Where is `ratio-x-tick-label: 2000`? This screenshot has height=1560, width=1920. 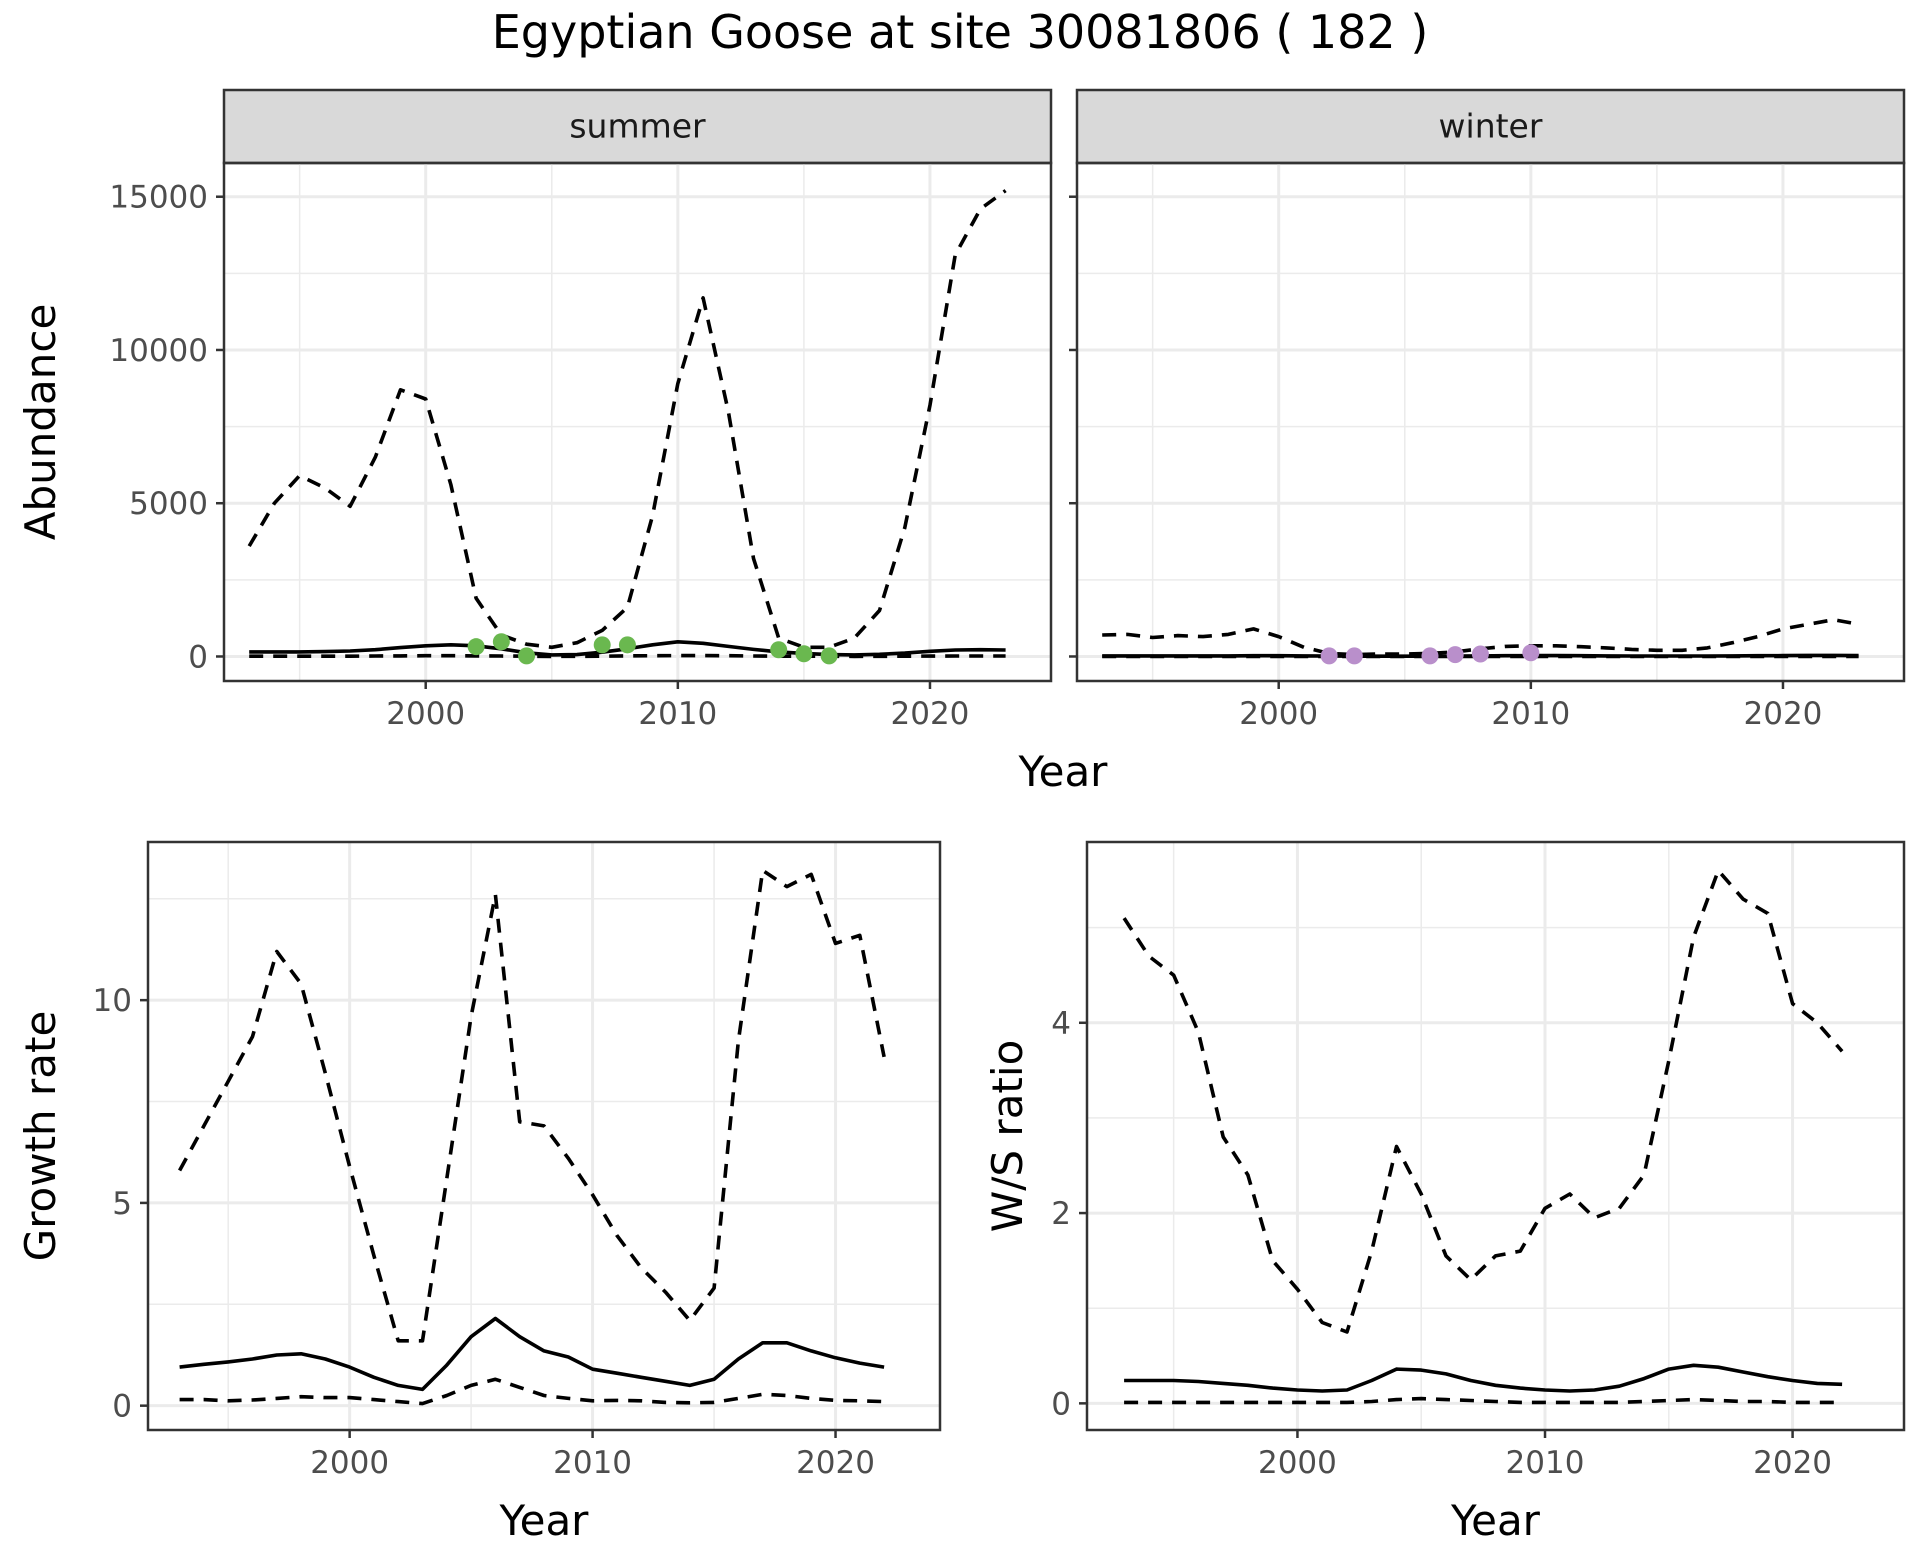 ratio-x-tick-label: 2000 is located at coordinates (1297, 1463).